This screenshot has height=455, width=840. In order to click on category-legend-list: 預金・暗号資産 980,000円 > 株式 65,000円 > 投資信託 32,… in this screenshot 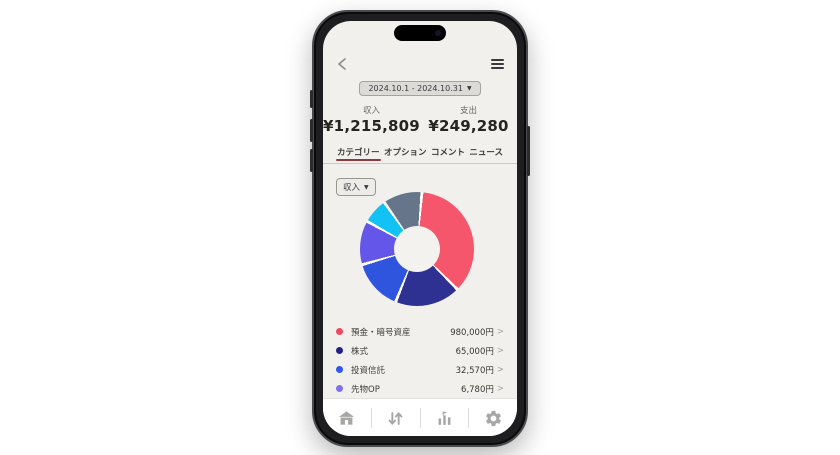, I will do `click(420, 360)`.